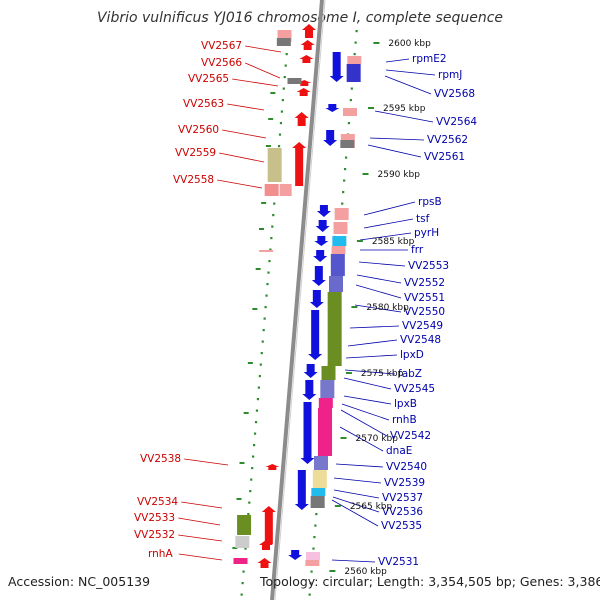  Describe the element at coordinates (399, 451) in the screenshot. I see `label-dnaE: dnaE` at that location.